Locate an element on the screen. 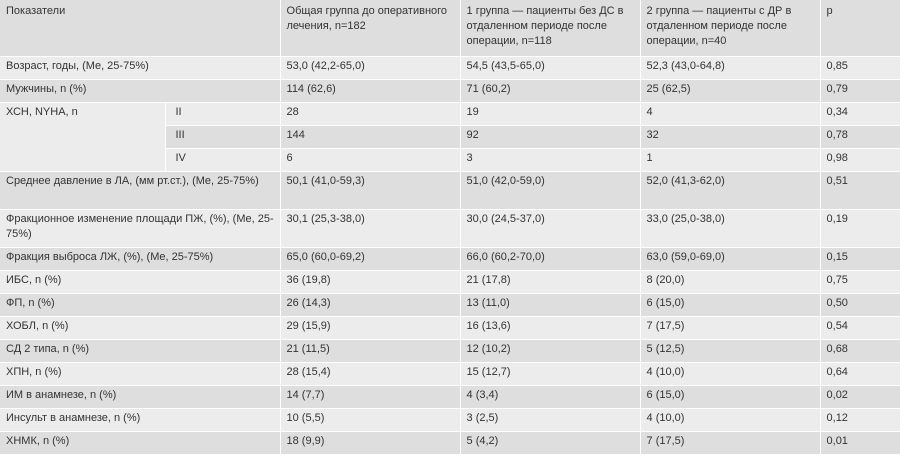 The height and width of the screenshot is (455, 900). cell-group-1: 71 (60,2) is located at coordinates (550, 91).